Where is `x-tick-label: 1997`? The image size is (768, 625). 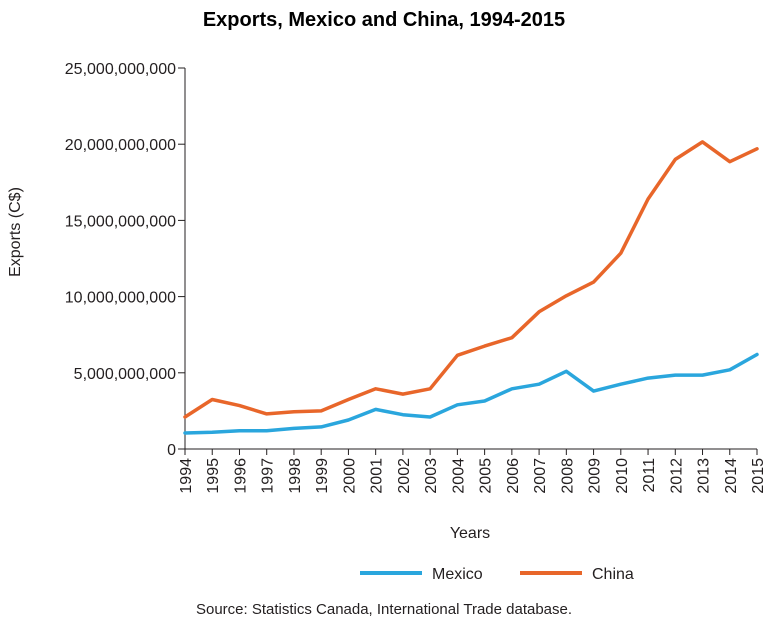 x-tick-label: 1997 is located at coordinates (268, 476).